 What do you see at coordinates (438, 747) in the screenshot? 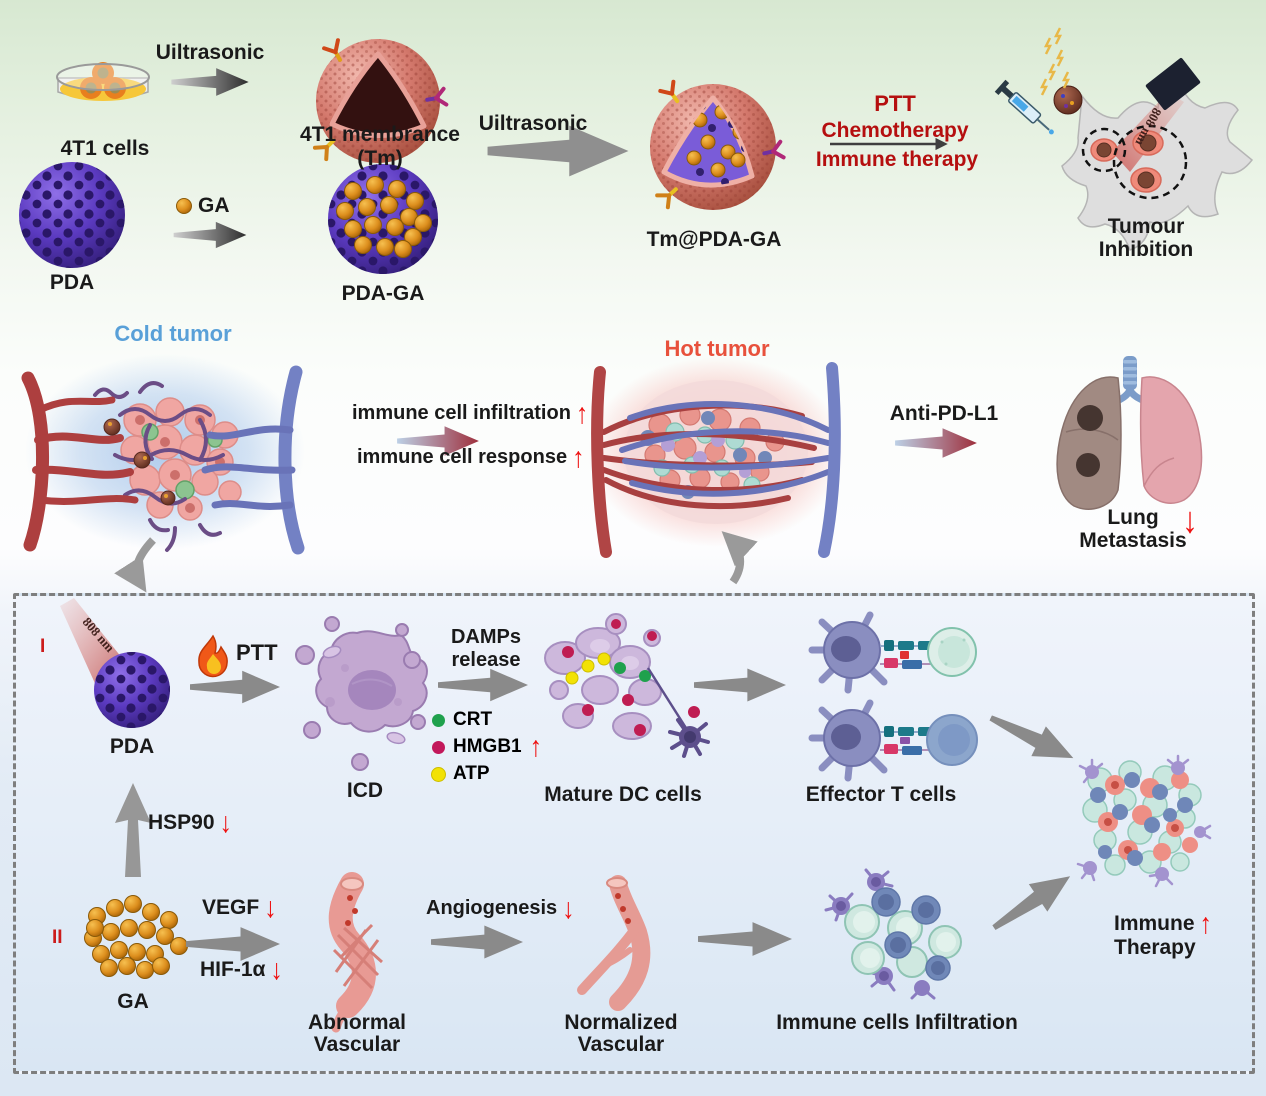
I see `hmgb1-dot-icon` at bounding box center [438, 747].